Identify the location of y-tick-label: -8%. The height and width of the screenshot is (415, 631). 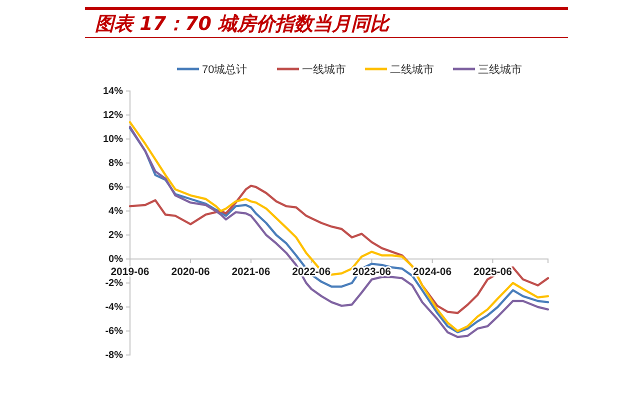
(114, 356).